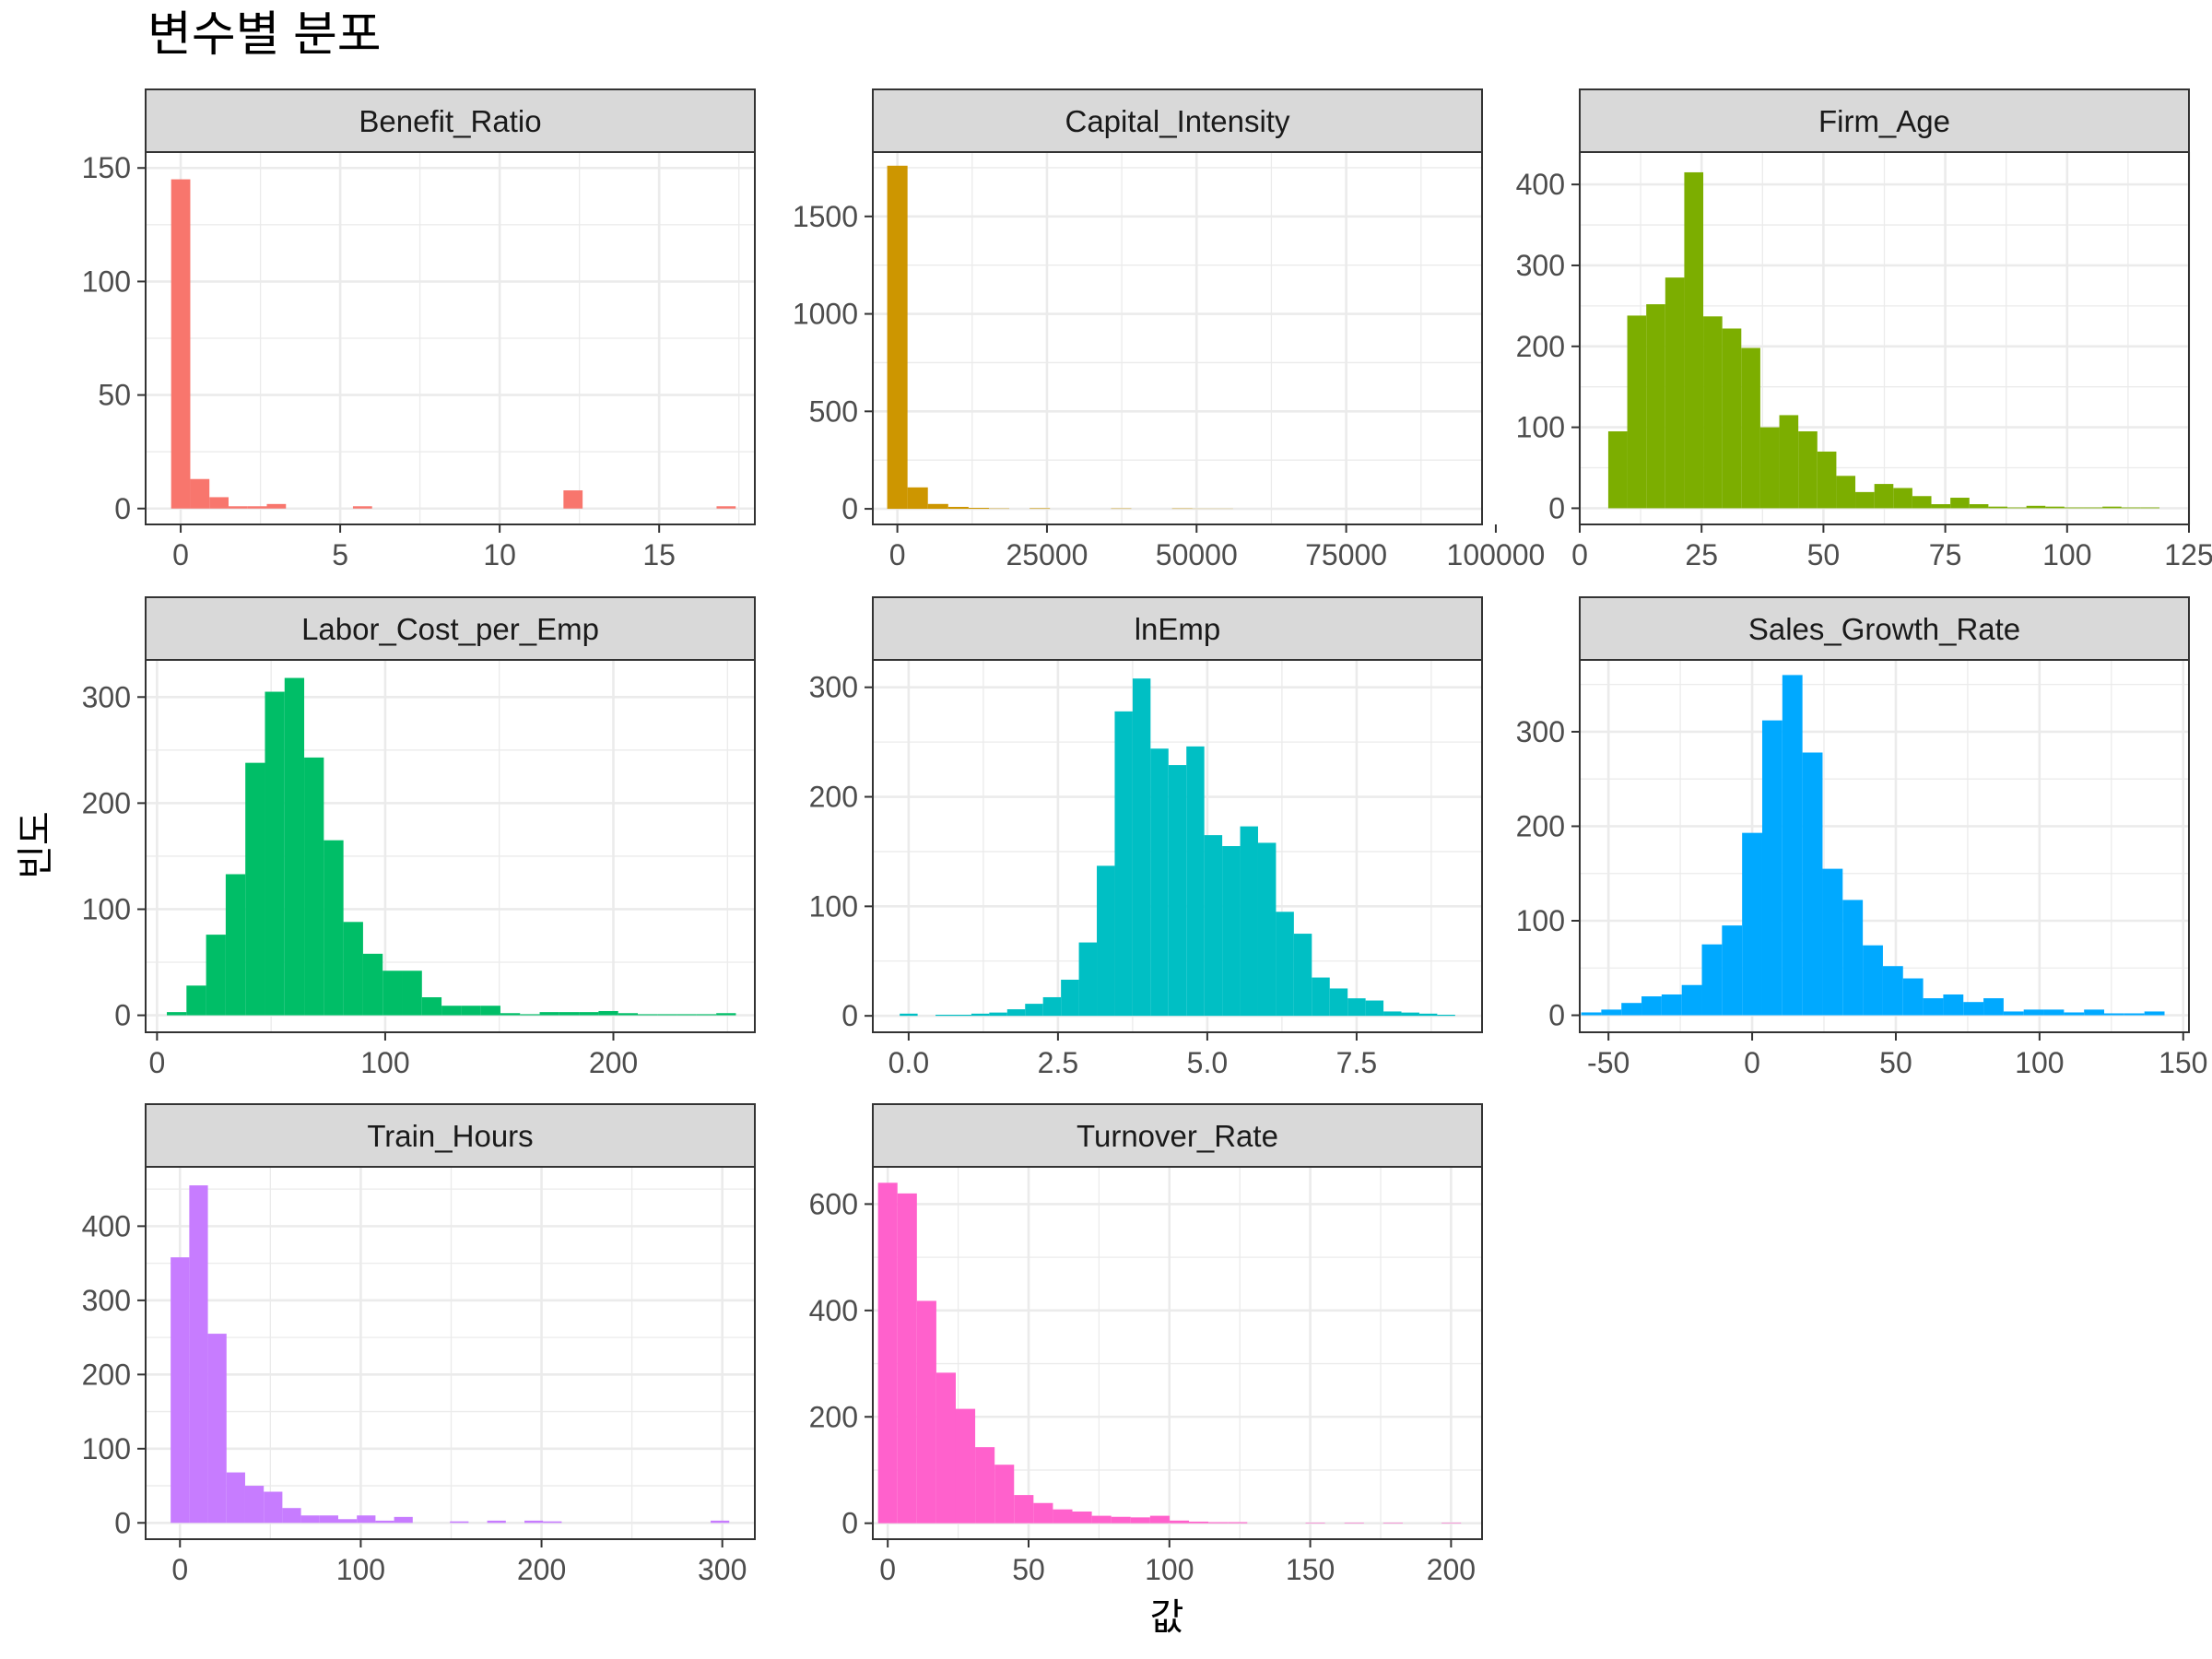  What do you see at coordinates (1540, 731) in the screenshot?
I see `y-tick-label: 300` at bounding box center [1540, 731].